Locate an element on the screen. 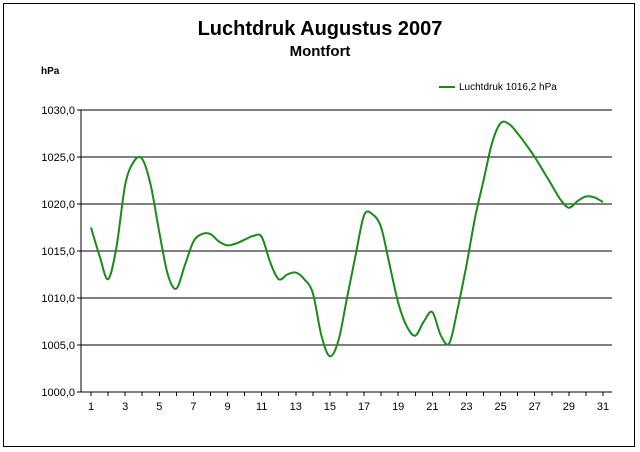 The width and height of the screenshot is (640, 452). x-tick-label: 5 is located at coordinates (159, 407).